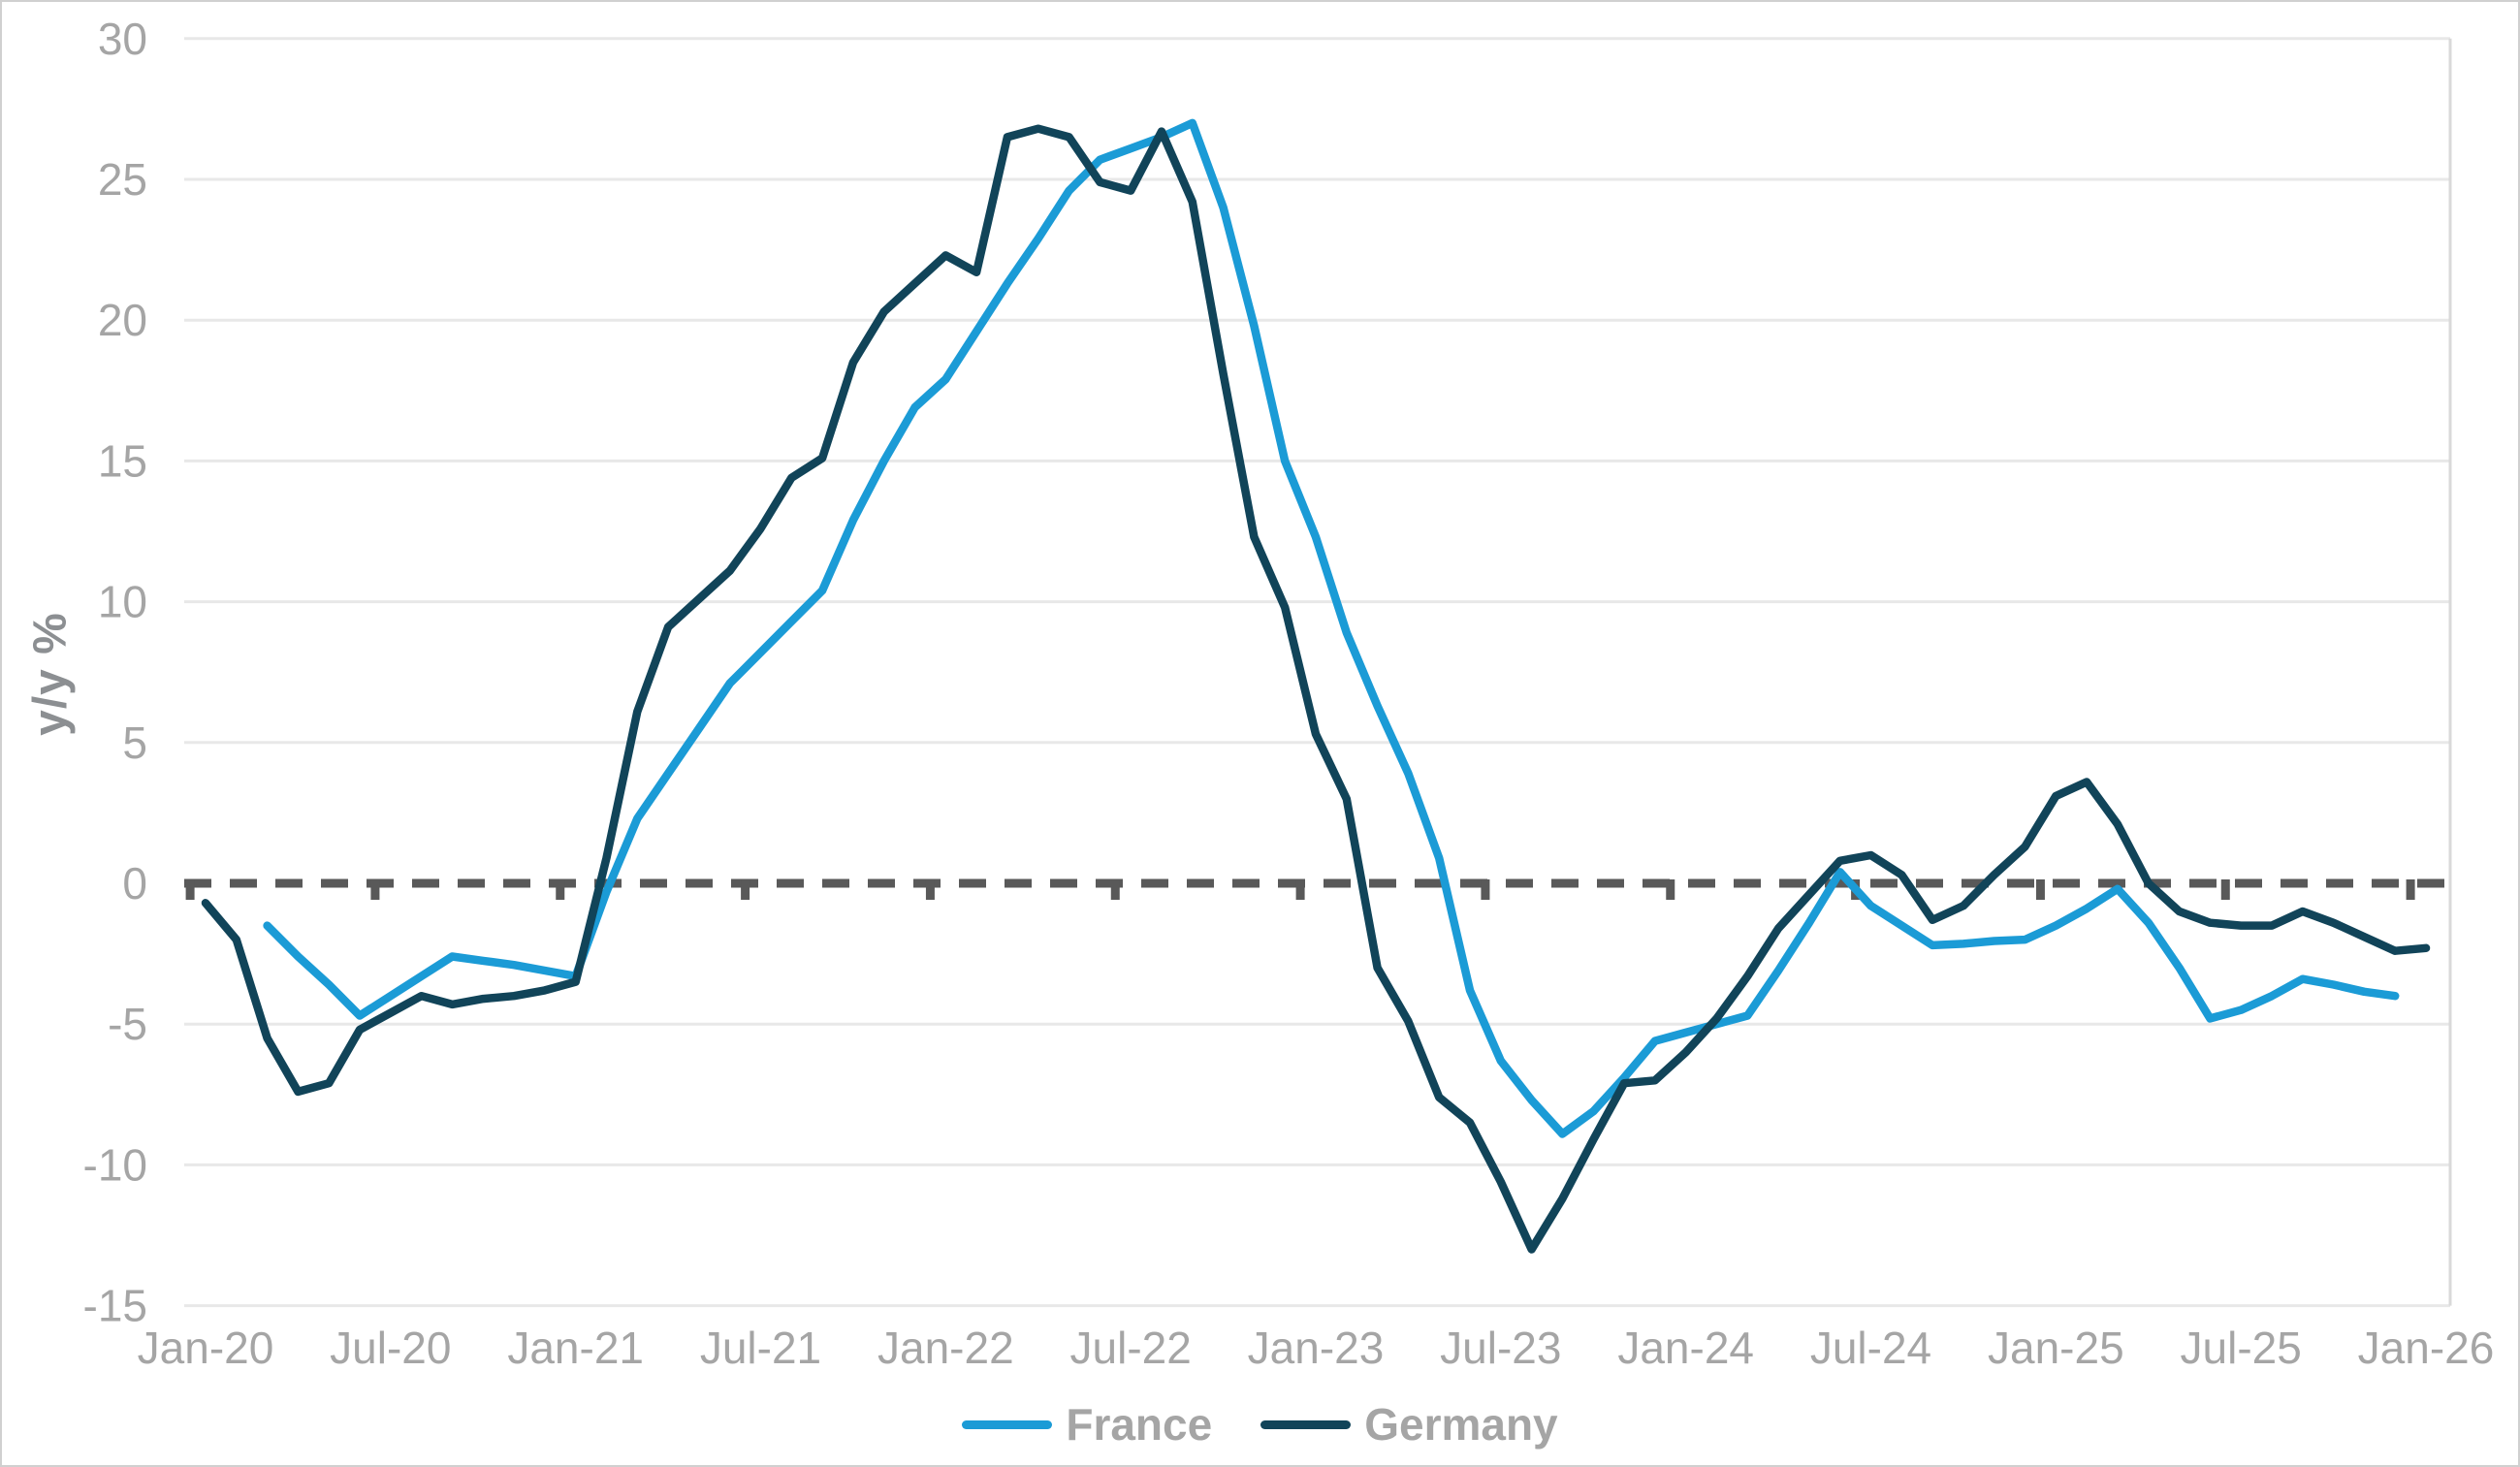 Image resolution: width=2520 pixels, height=1467 pixels. What do you see at coordinates (1306, 1424) in the screenshot?
I see `legend-swatch-germany` at bounding box center [1306, 1424].